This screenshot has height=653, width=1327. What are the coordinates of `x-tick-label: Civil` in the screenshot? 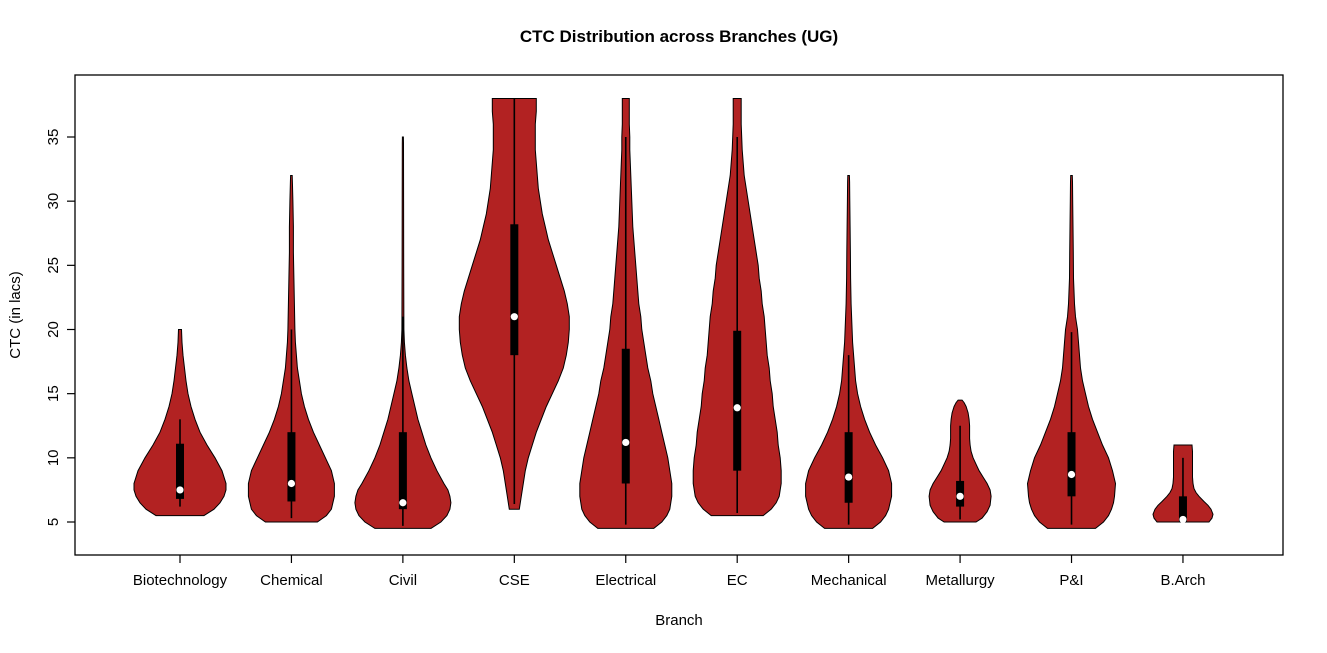 It's located at (403, 580).